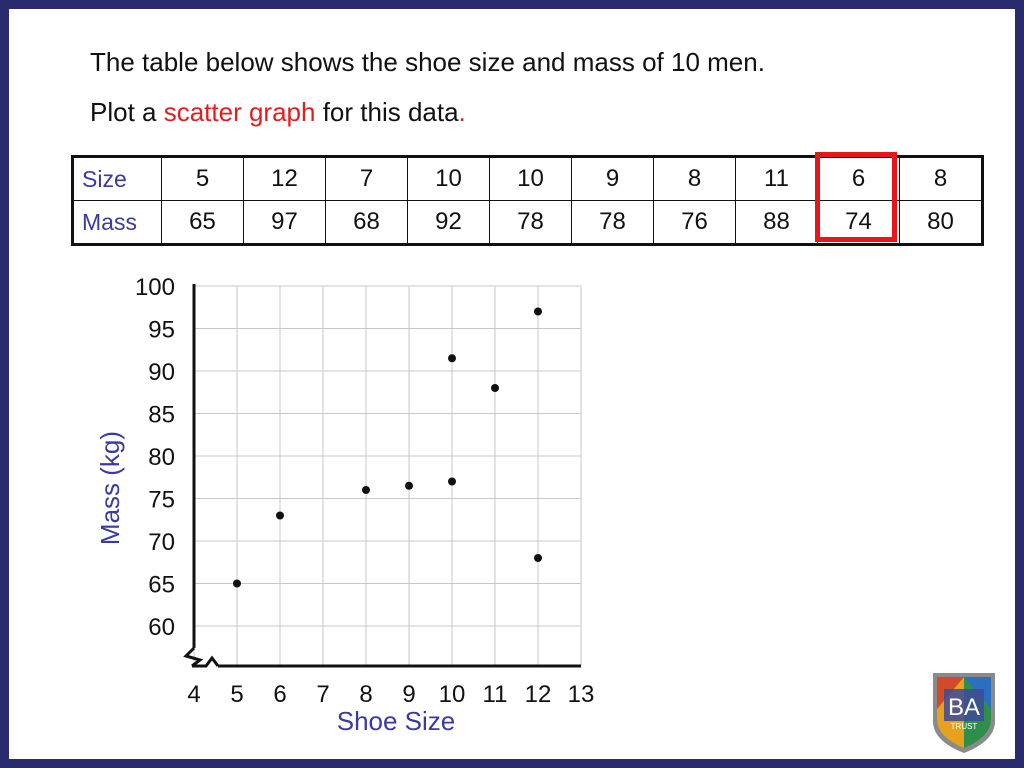 The image size is (1024, 768). I want to click on size-cell: 6, so click(858, 178).